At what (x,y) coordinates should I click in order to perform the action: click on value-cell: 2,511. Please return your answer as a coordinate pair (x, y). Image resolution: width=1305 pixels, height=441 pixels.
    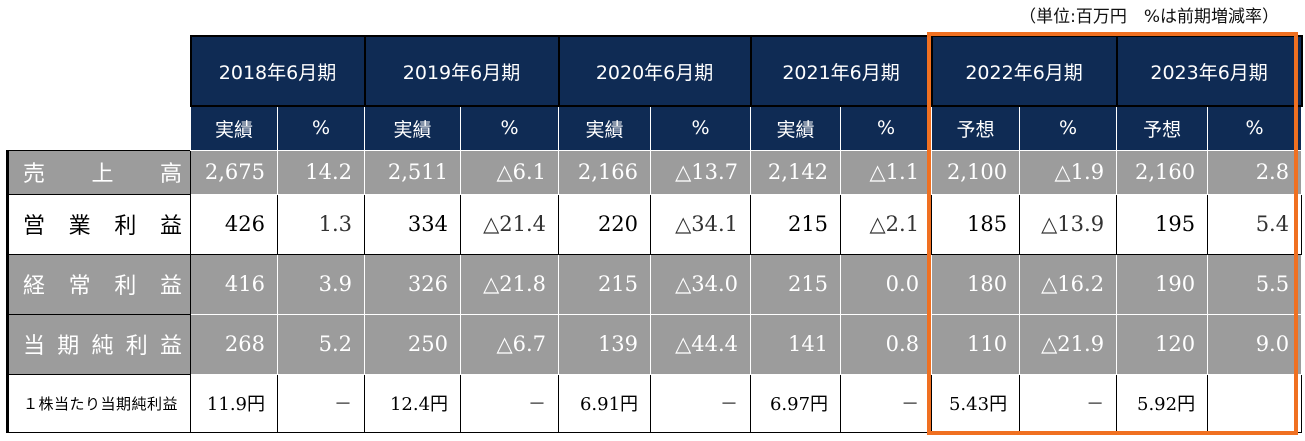
    Looking at the image, I should click on (413, 172).